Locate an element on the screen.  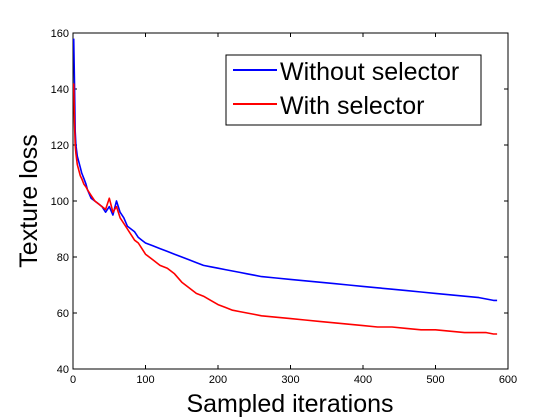
y-tick-label: 60 is located at coordinates (63, 314).